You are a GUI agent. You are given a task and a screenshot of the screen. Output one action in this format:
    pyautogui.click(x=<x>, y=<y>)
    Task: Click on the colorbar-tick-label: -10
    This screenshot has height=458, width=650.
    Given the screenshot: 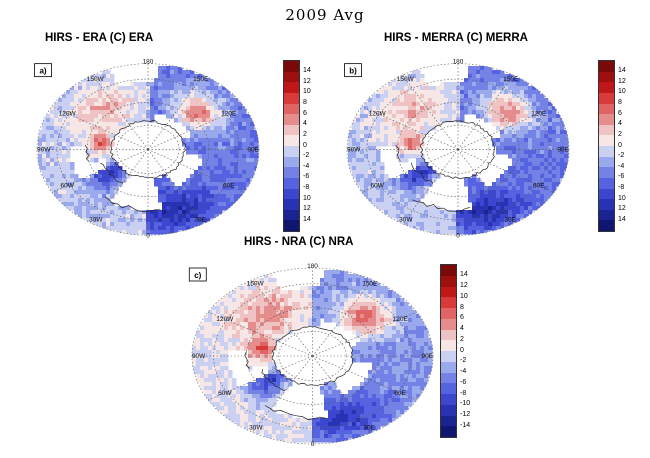 What is the action you would take?
    pyautogui.click(x=465, y=404)
    